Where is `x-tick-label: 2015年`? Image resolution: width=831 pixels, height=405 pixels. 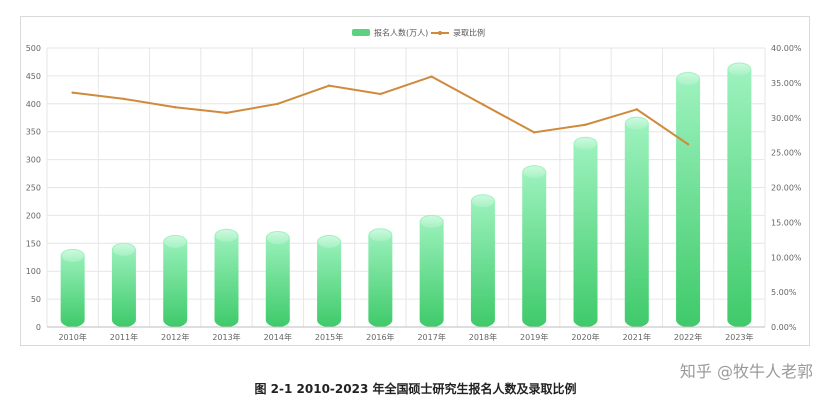 x-tick-label: 2015年 is located at coordinates (329, 337).